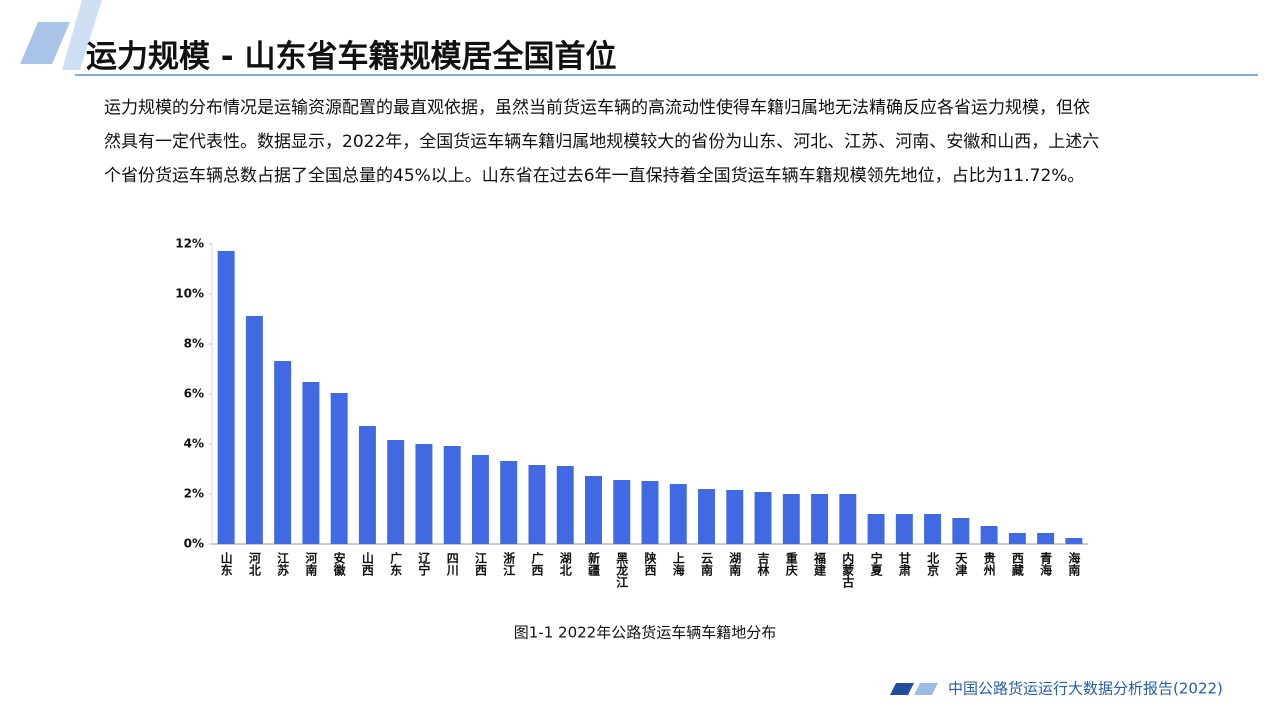 The width and height of the screenshot is (1280, 720). Describe the element at coordinates (645, 633) in the screenshot. I see `caption: 图1-1 2022年公路货运车辆车籍地分布` at that location.